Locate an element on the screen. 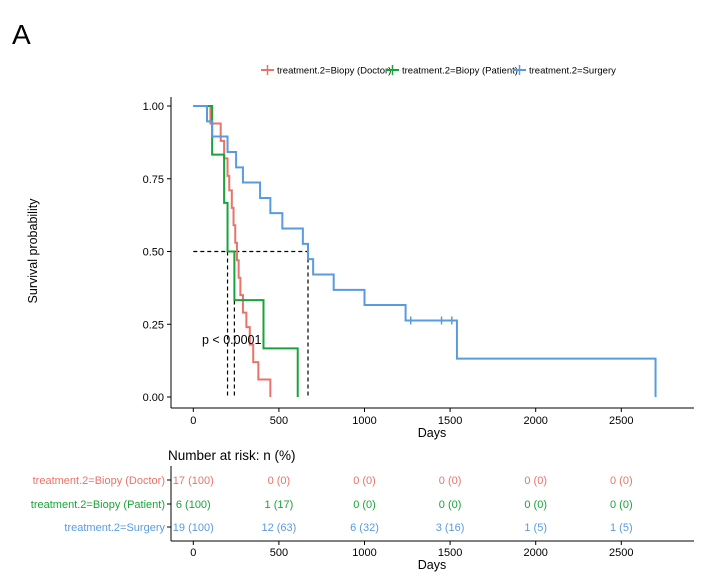 The height and width of the screenshot is (581, 705). risk-table-x-axis-title: Days is located at coordinates (432, 565).